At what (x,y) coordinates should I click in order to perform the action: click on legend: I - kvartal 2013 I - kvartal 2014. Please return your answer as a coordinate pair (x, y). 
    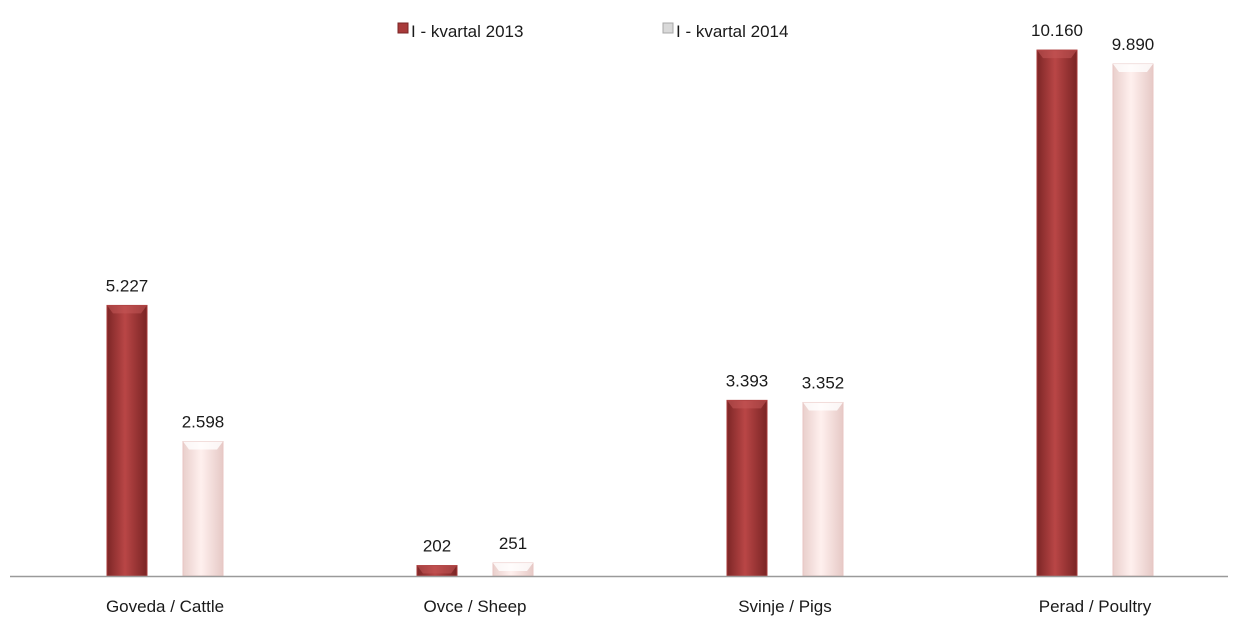
    Looking at the image, I should click on (592, 31).